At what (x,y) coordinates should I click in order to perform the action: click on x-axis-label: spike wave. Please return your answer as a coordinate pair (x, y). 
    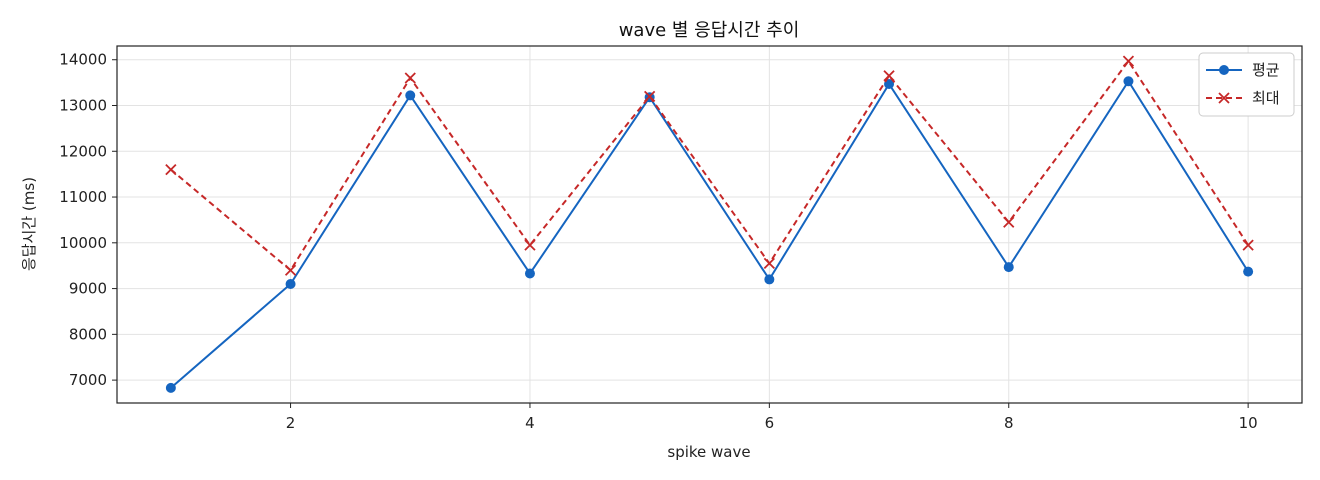
    Looking at the image, I should click on (708, 452).